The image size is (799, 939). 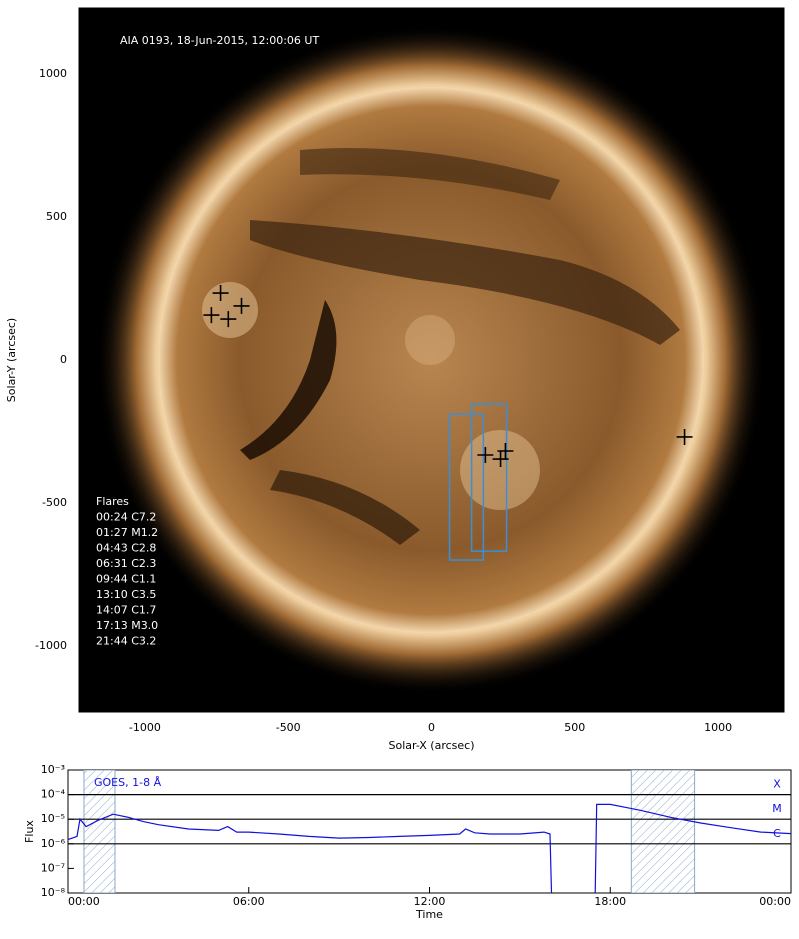 What do you see at coordinates (429, 848) in the screenshot?
I see `flux-line` at bounding box center [429, 848].